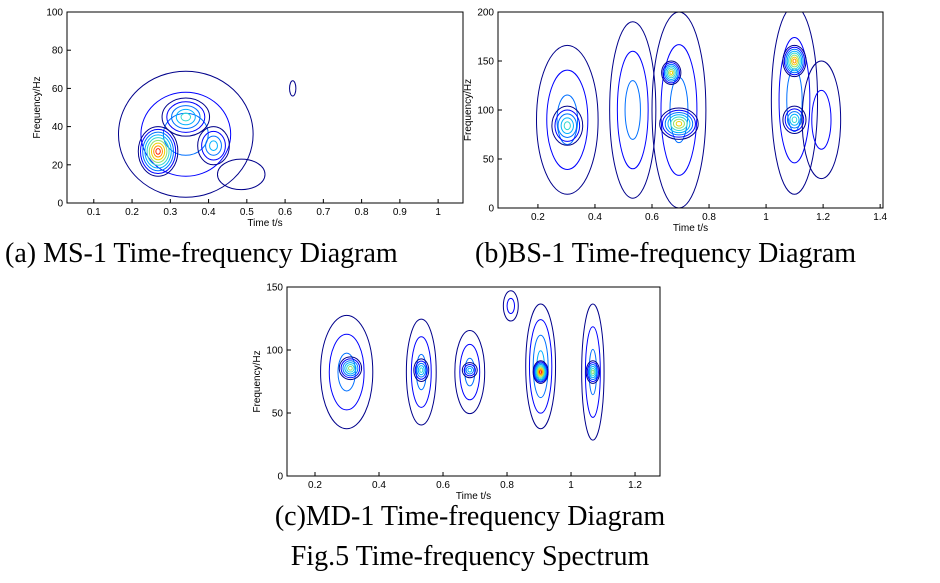 The width and height of the screenshot is (940, 583). What do you see at coordinates (470, 516) in the screenshot?
I see `panel-caption: (c)MD-1 Time-frequency Diagram` at bounding box center [470, 516].